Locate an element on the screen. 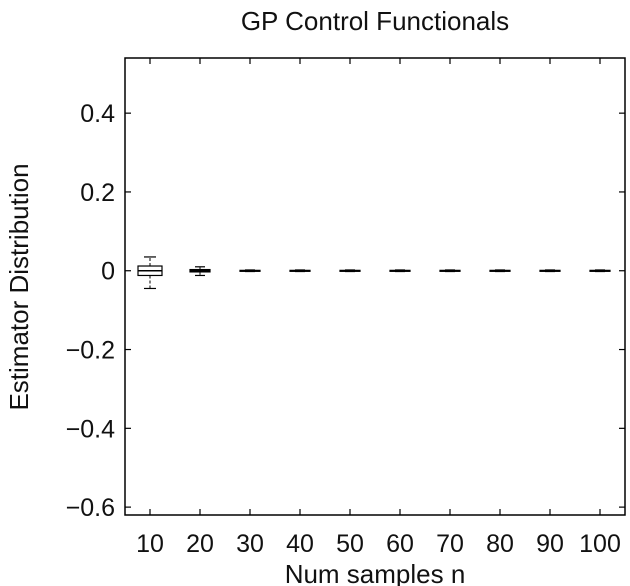 The image size is (630, 586). y-tick-label: −0.2 is located at coordinates (90, 351).